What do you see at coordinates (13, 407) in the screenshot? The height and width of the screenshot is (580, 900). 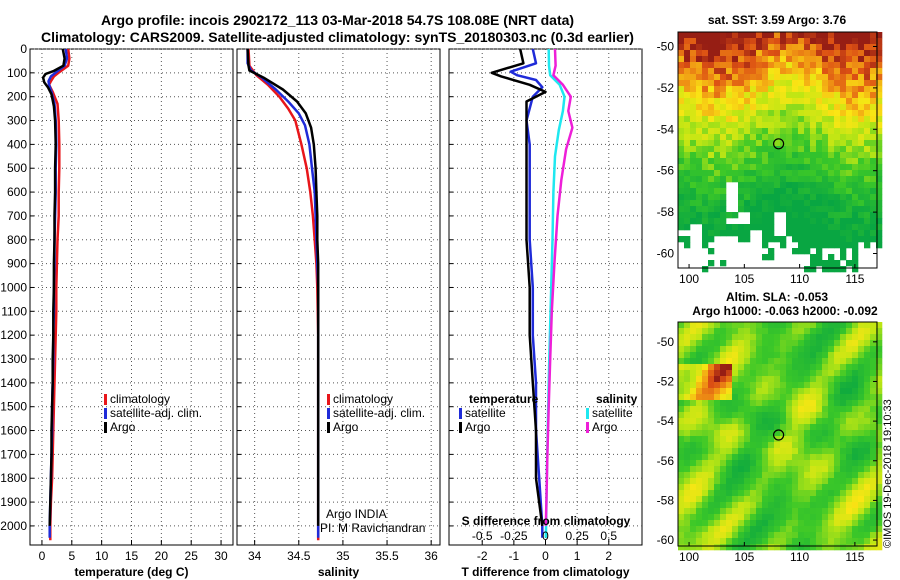 I see `y-tick-label: 1500` at bounding box center [13, 407].